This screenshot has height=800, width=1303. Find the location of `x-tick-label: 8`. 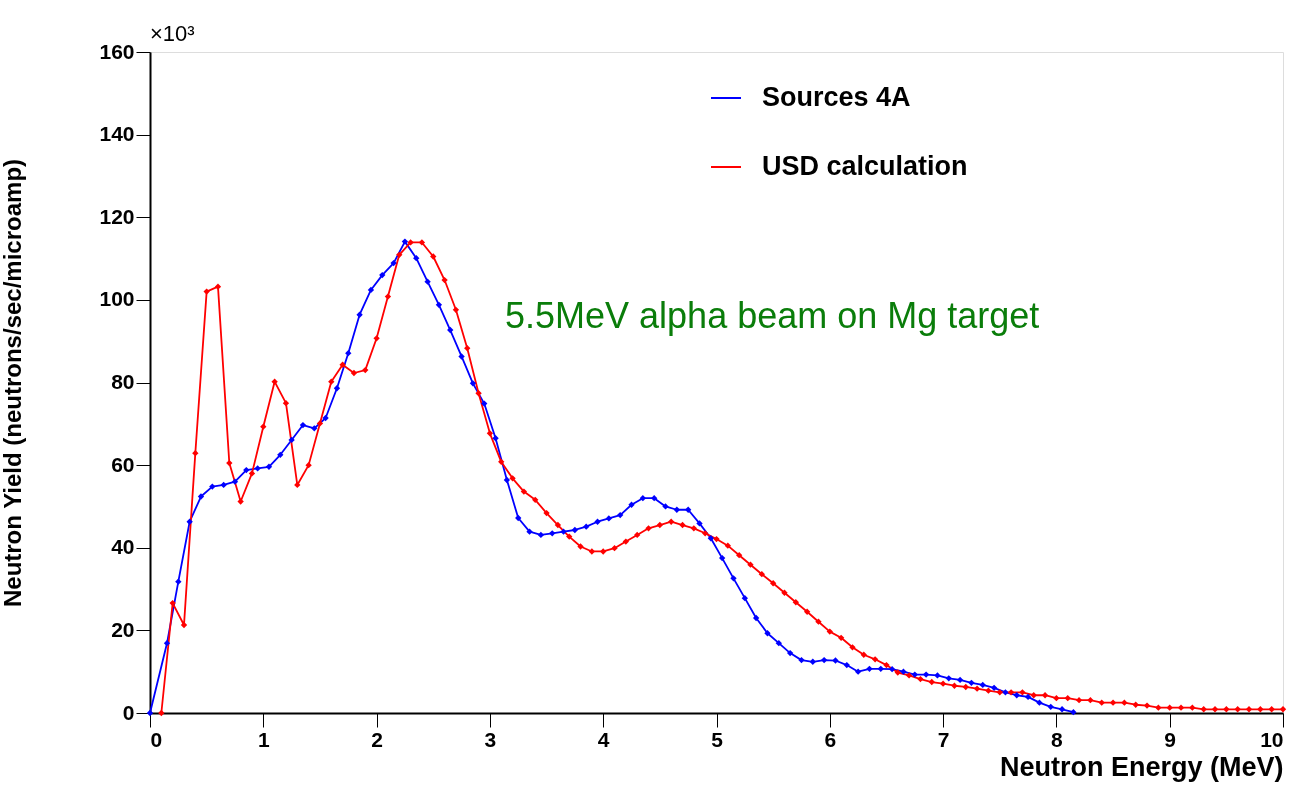

x-tick-label: 8 is located at coordinates (1057, 739).